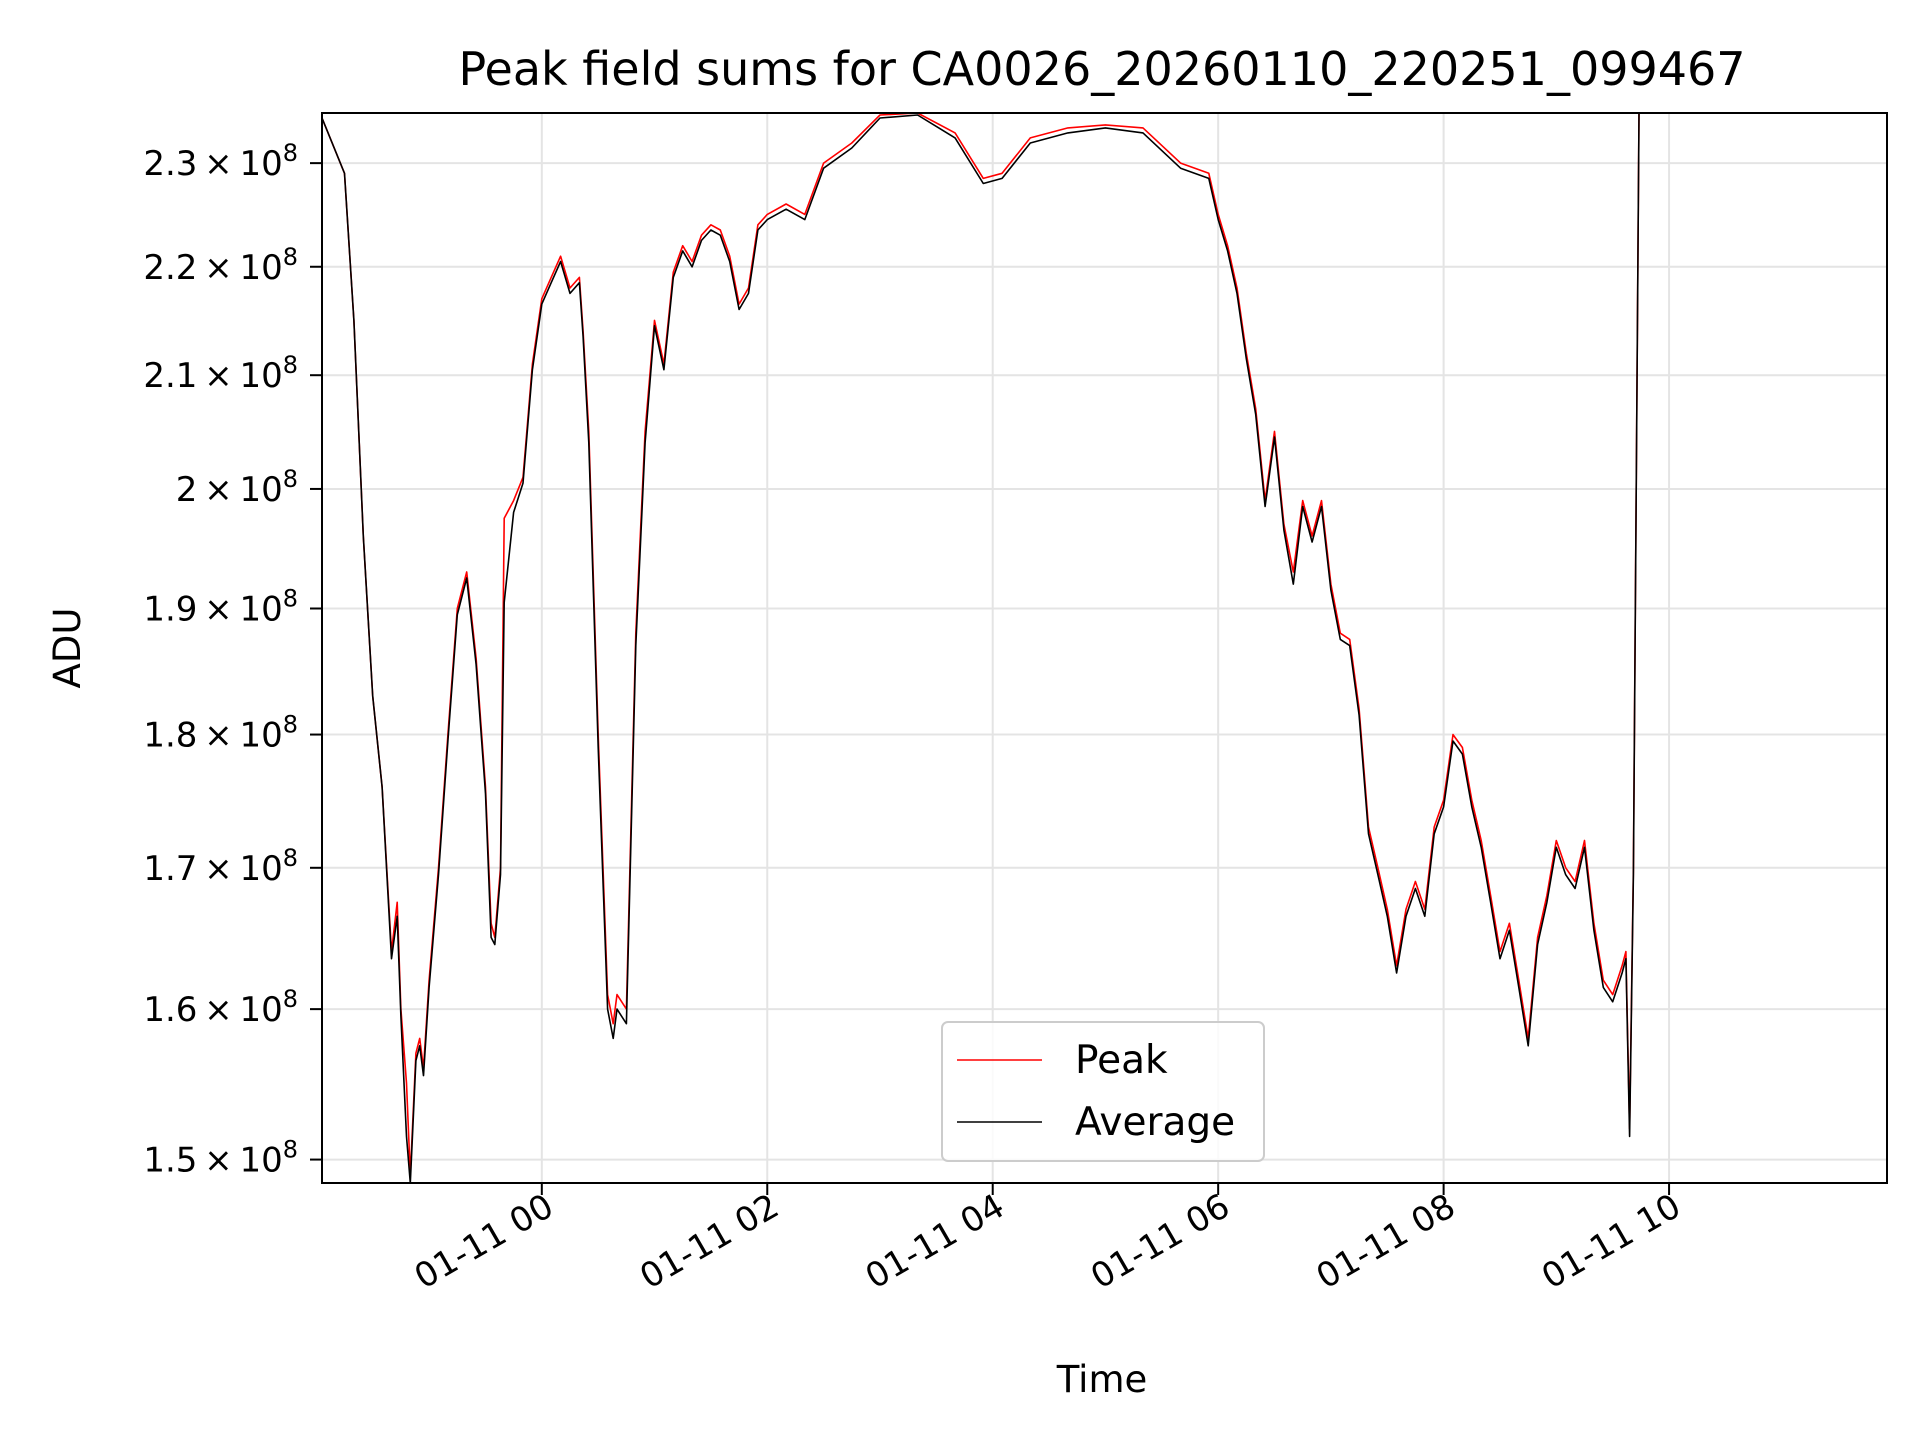 This screenshot has height=1440, width=1920. Describe the element at coordinates (237, 487) in the screenshot. I see `y-tick-label: 2 × 108` at that location.